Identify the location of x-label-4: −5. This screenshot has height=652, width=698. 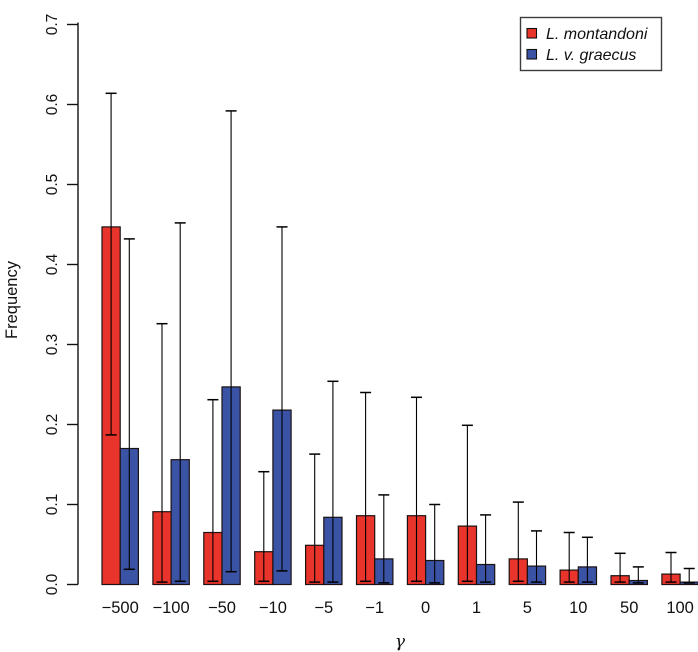
(323, 608).